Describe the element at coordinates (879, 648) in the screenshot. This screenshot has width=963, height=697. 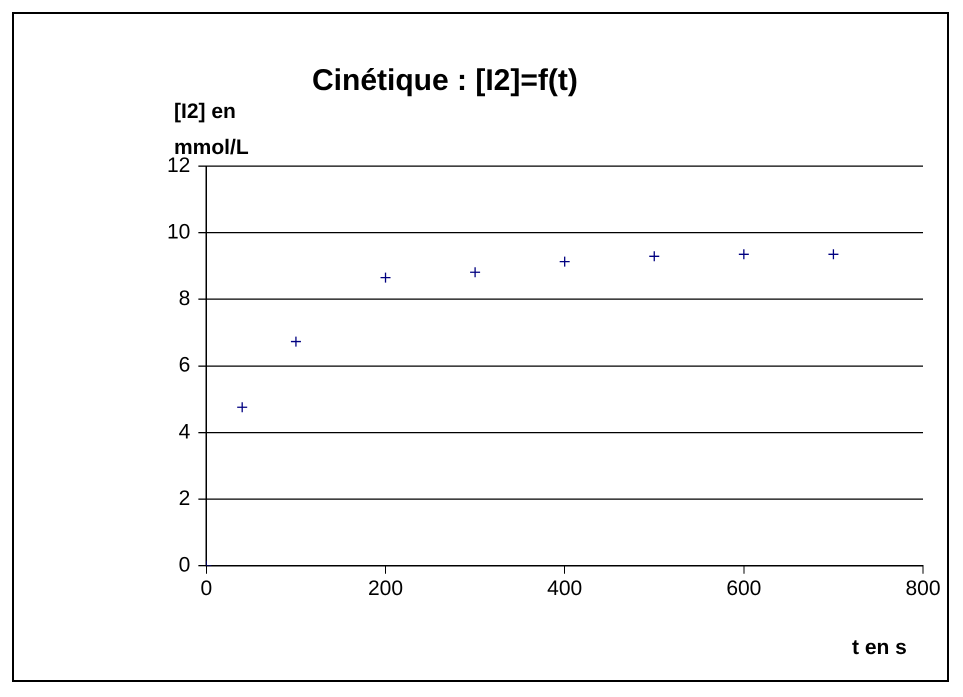
I see `x-axis-title: t en s` at that location.